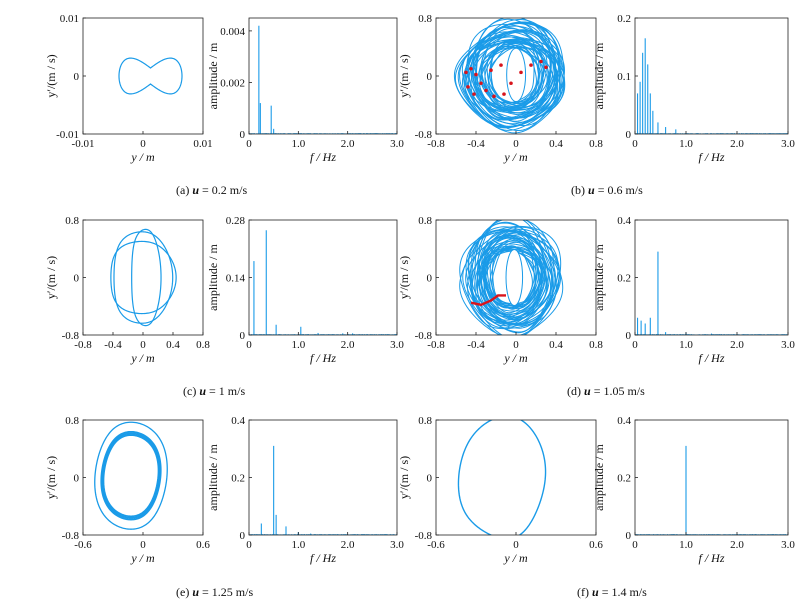 Image resolution: width=809 pixels, height=608 pixels. I want to click on b-spec-xtick-label: 2.0, so click(737, 144).